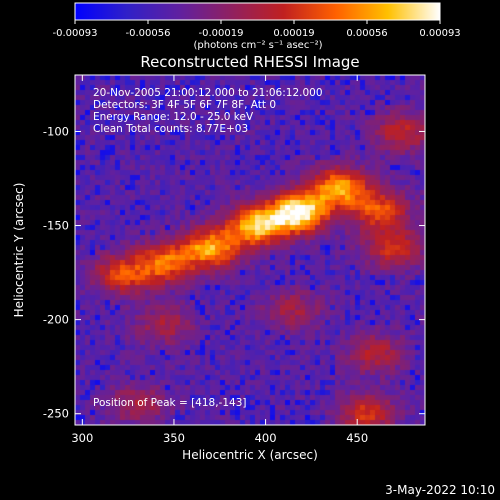  Describe the element at coordinates (56, 226) in the screenshot. I see `y-tick-label: -150` at that location.